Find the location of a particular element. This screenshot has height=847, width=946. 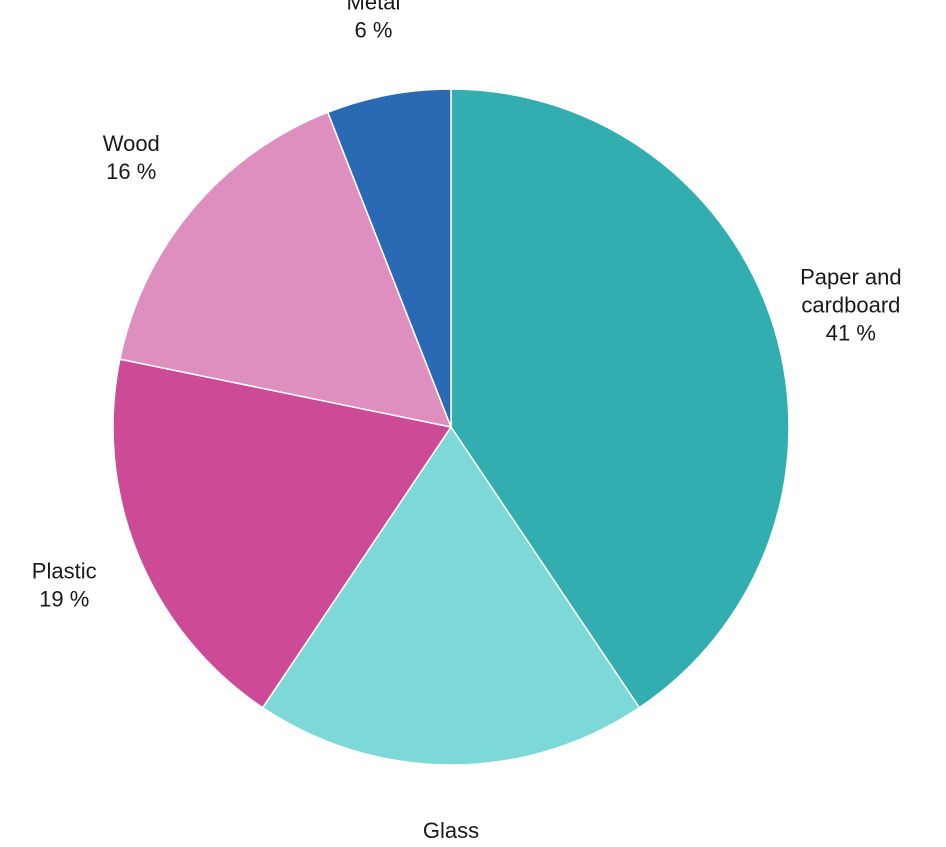

slice-category-label: Plastic is located at coordinates (64, 570).